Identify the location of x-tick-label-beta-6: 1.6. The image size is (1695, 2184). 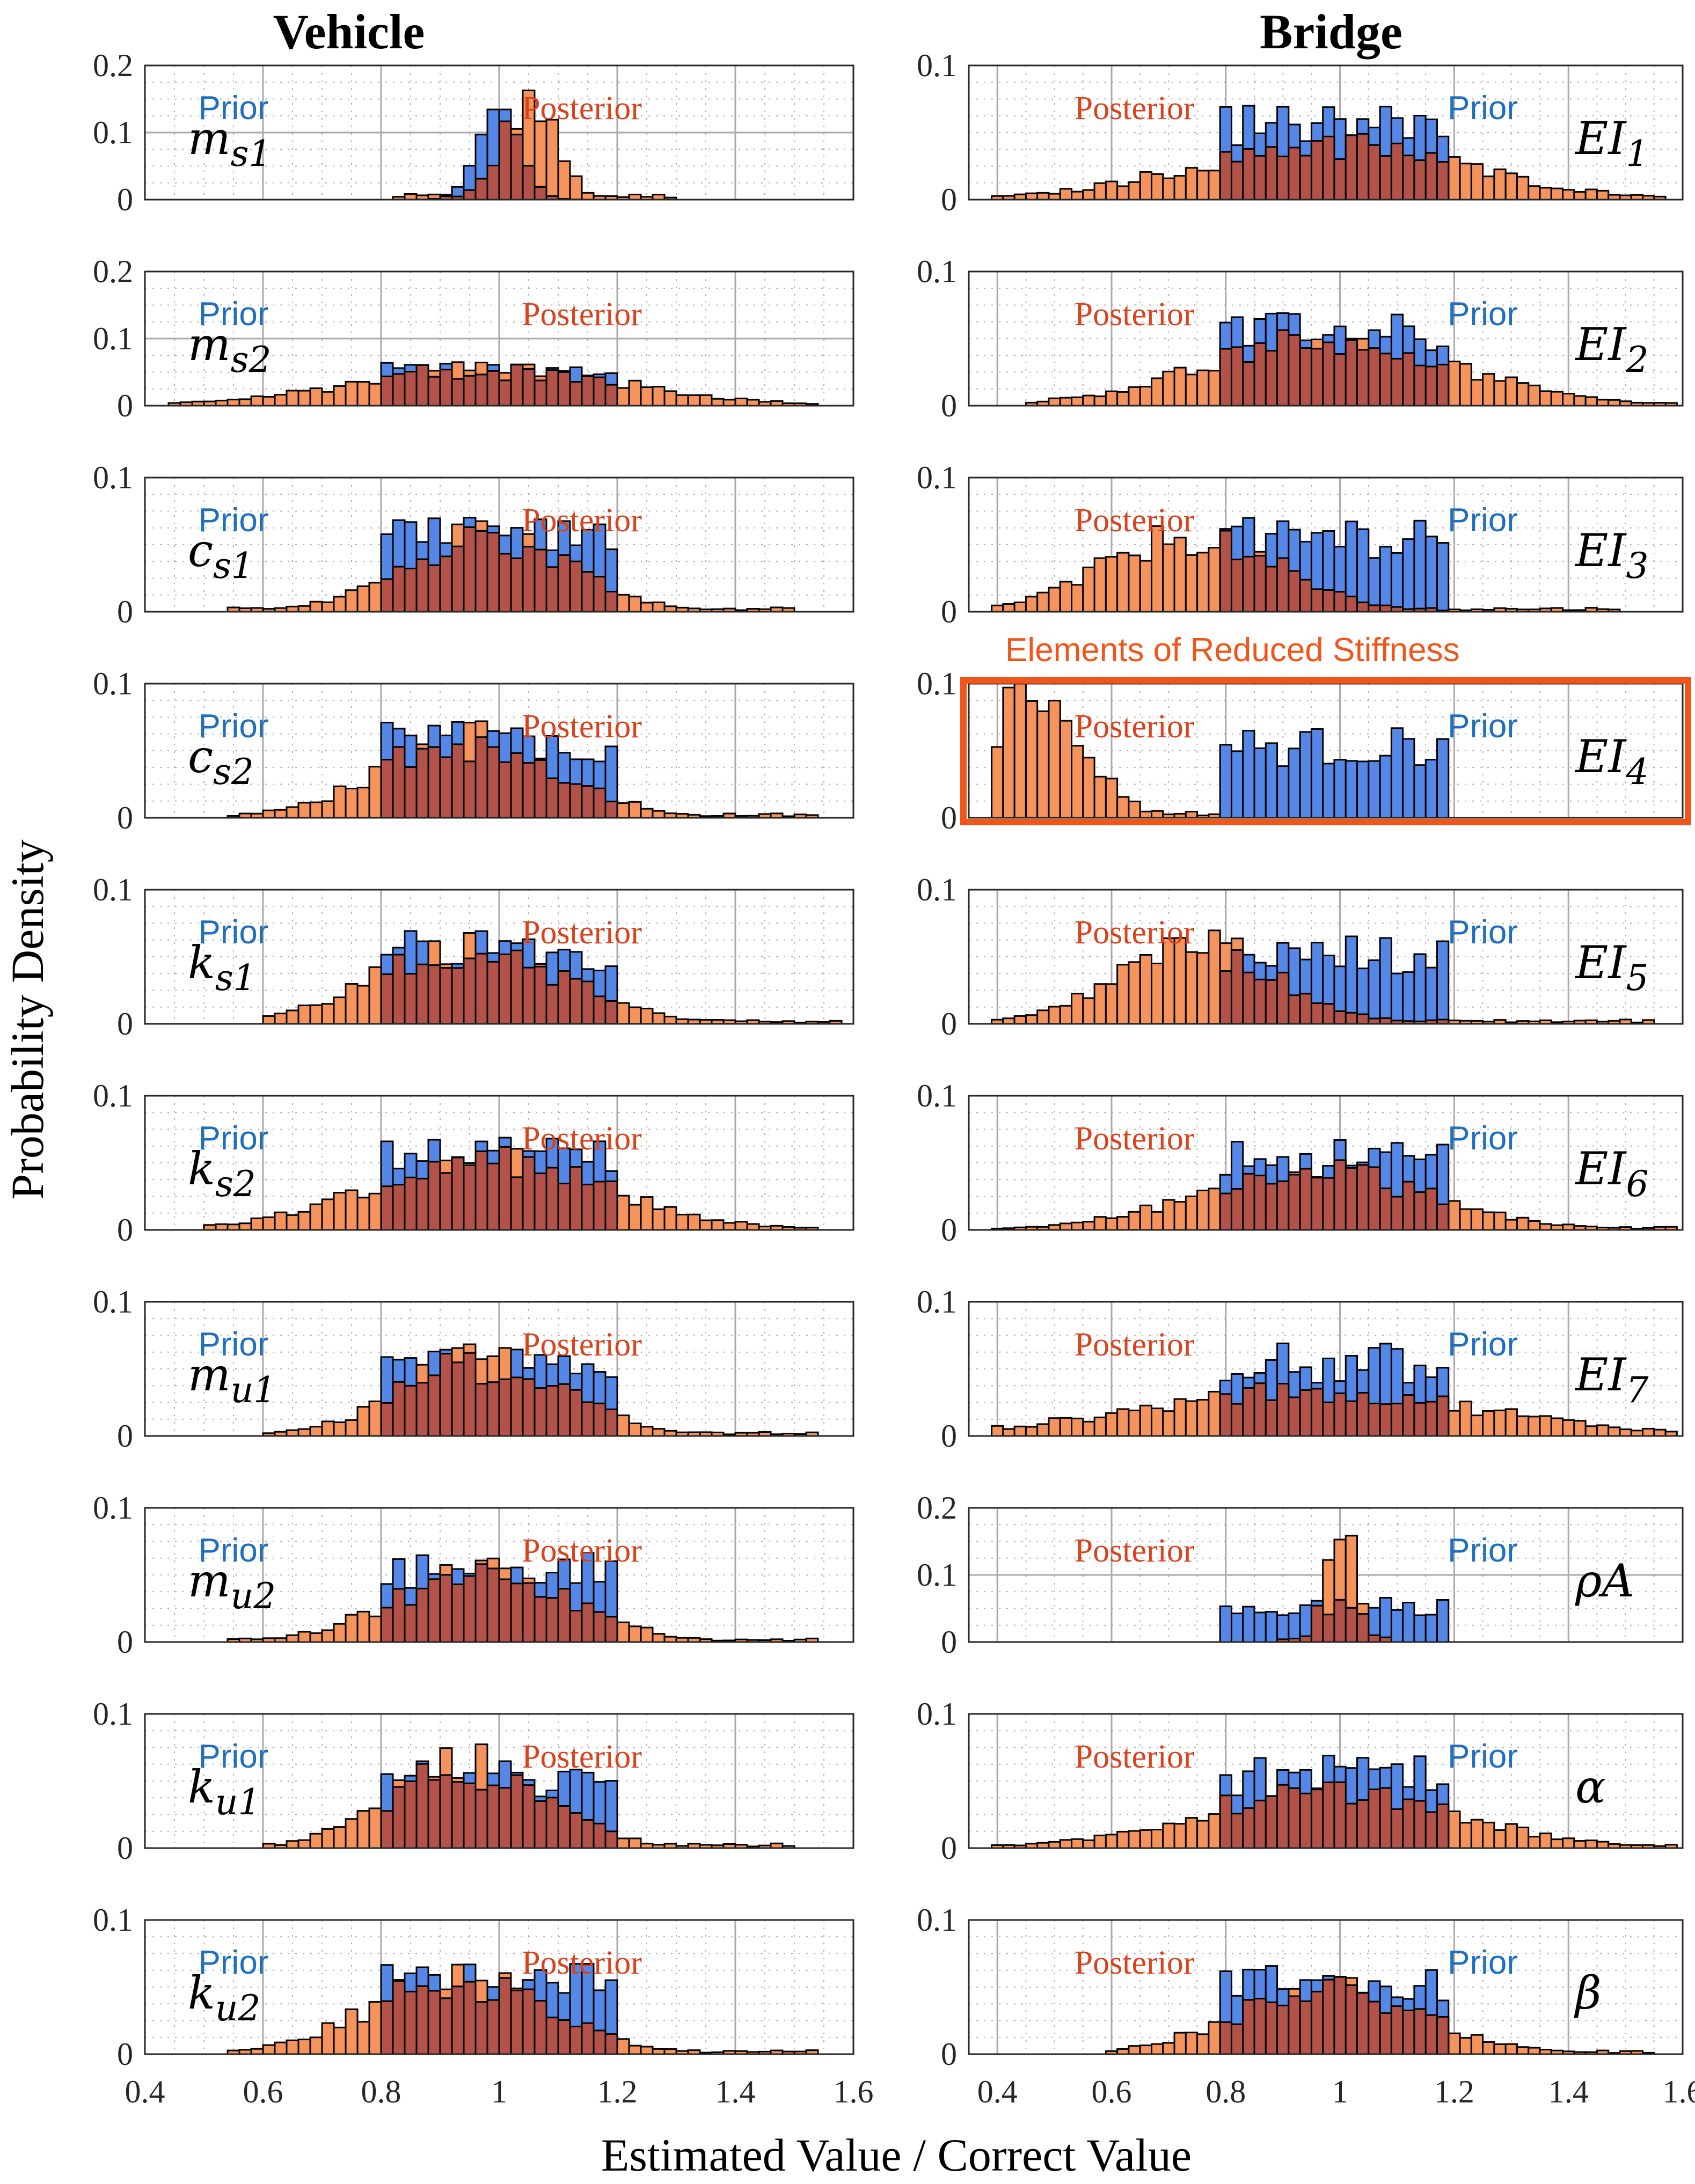
(1679, 2091).